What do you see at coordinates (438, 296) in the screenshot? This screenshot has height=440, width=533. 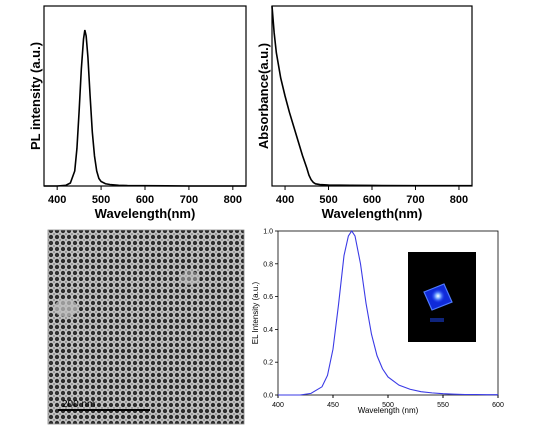 I see `device-emission-spot` at bounding box center [438, 296].